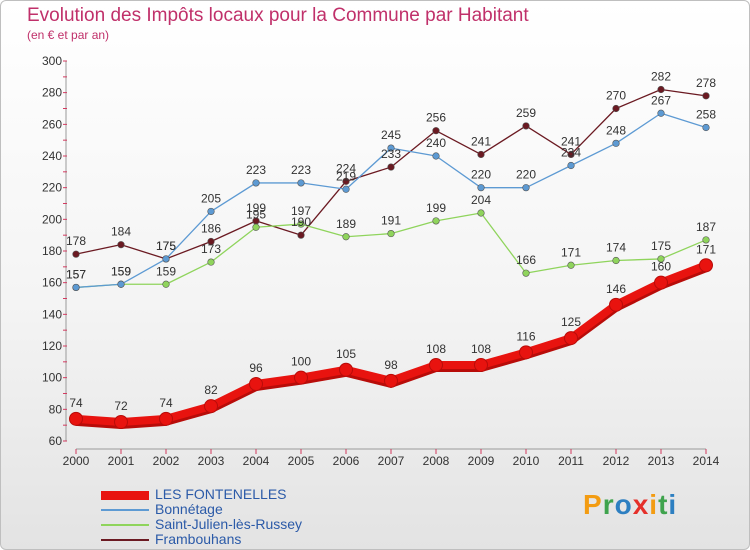 The width and height of the screenshot is (750, 550). Describe the element at coordinates (346, 461) in the screenshot. I see `x-tick-label: 2006` at that location.